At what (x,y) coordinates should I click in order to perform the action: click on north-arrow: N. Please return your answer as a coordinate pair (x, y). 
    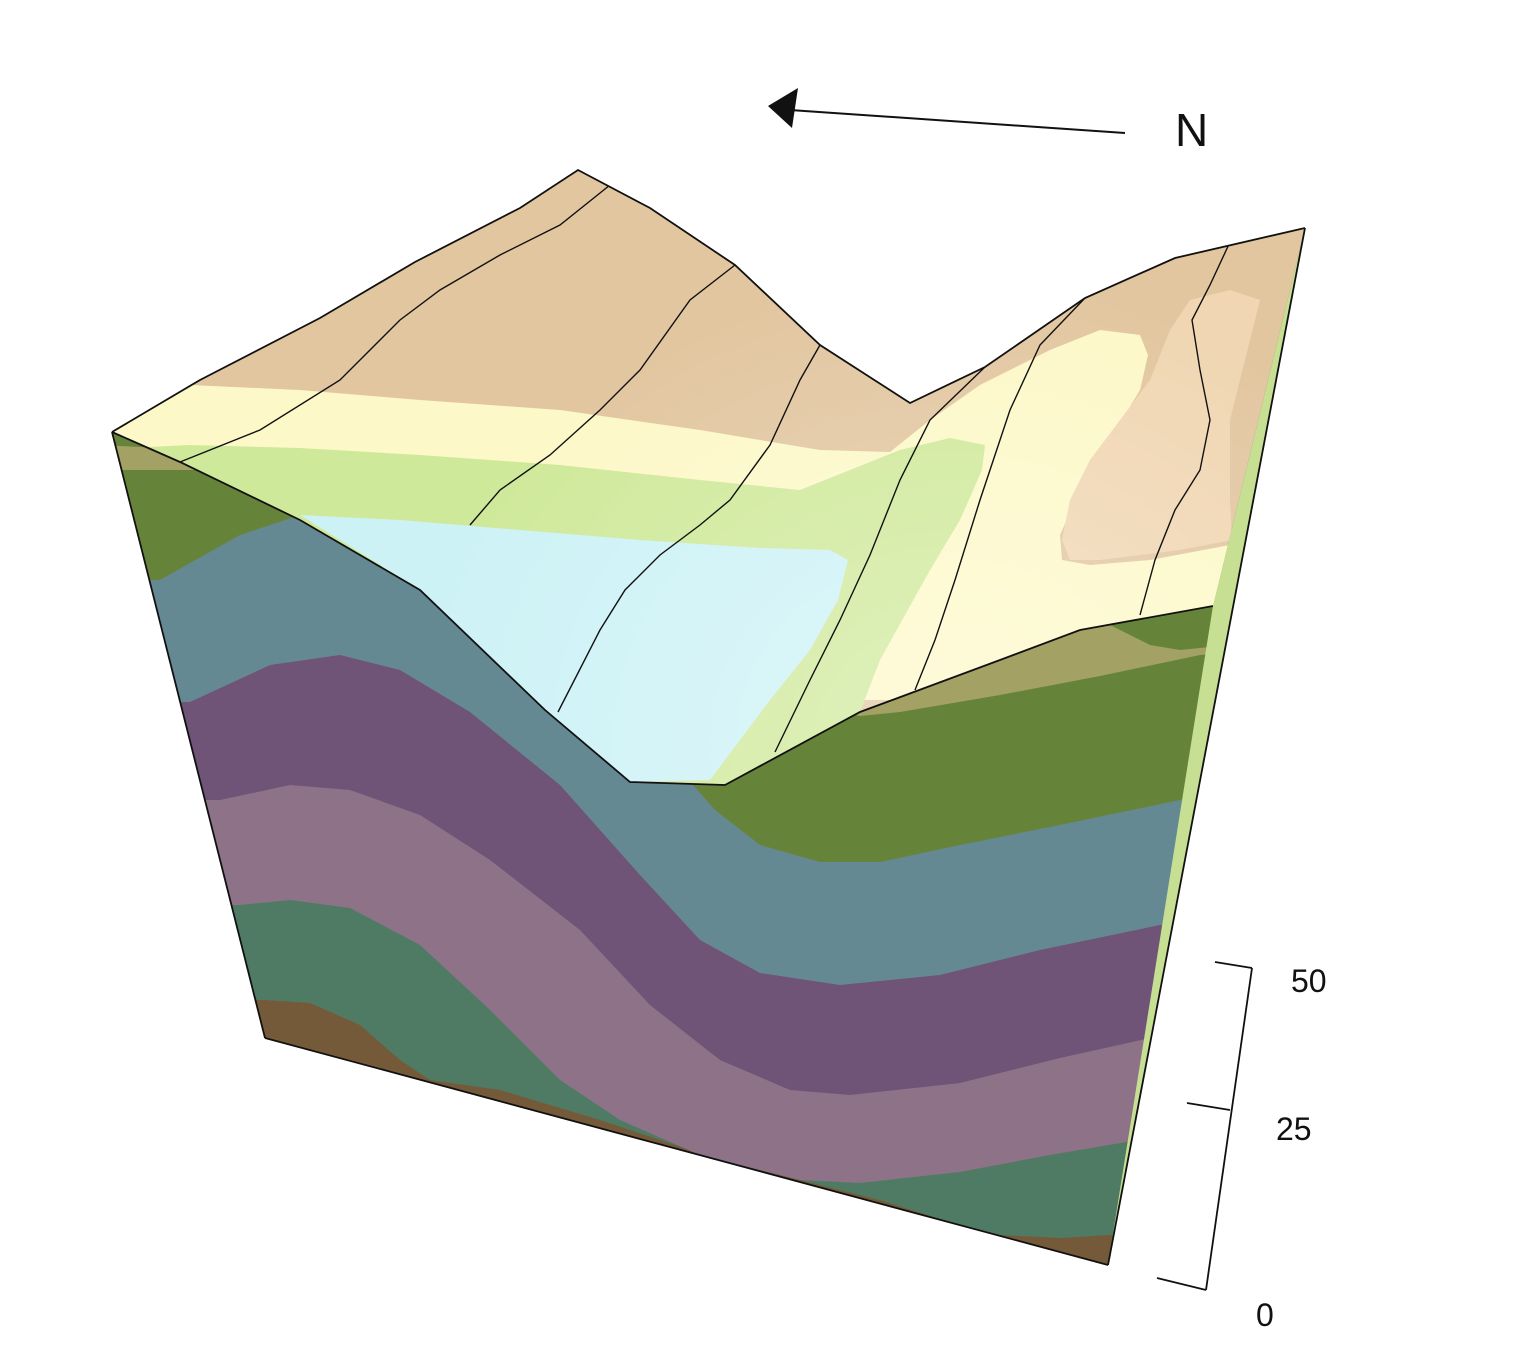
    Looking at the image, I should click on (988, 122).